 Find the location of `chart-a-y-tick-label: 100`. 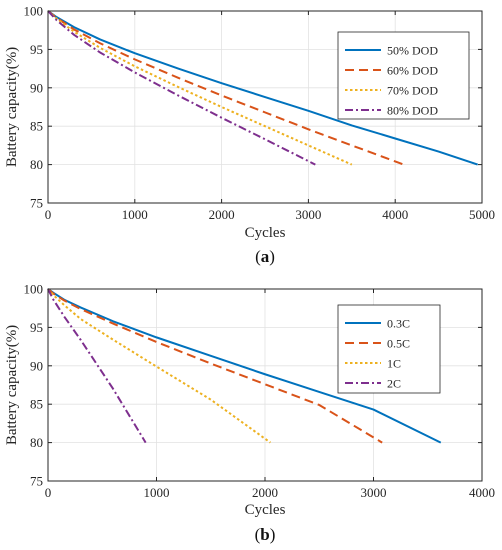

chart-a-y-tick-label: 100 is located at coordinates (34, 11).